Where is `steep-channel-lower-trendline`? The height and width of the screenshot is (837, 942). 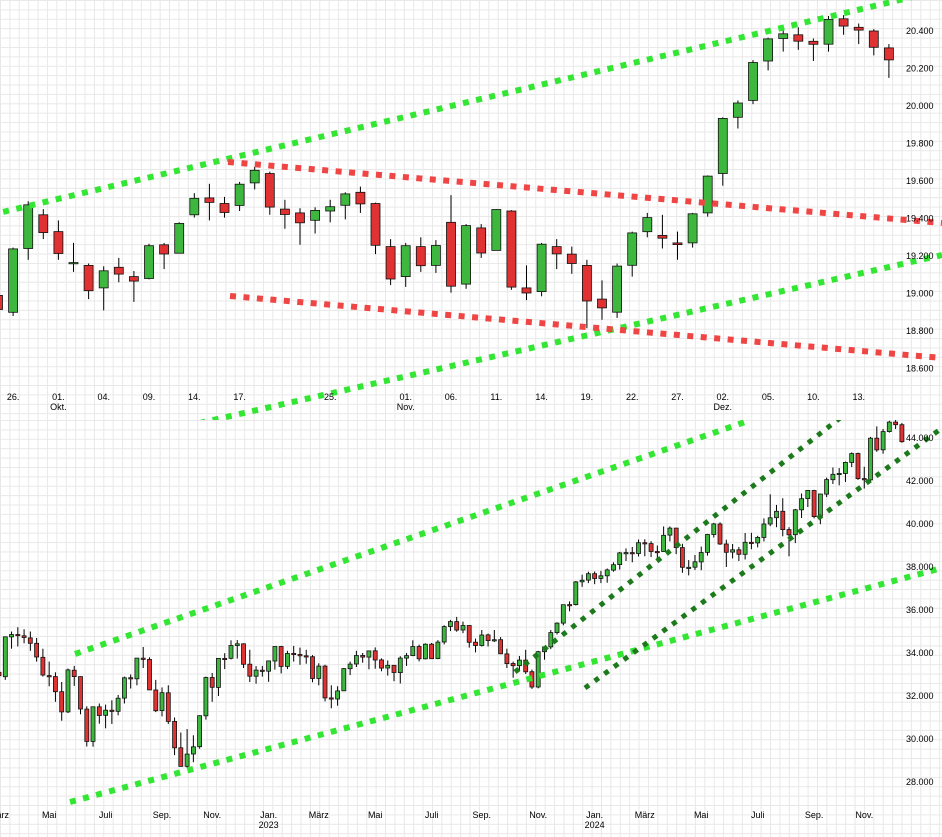 steep-channel-lower-trendline is located at coordinates (762, 558).